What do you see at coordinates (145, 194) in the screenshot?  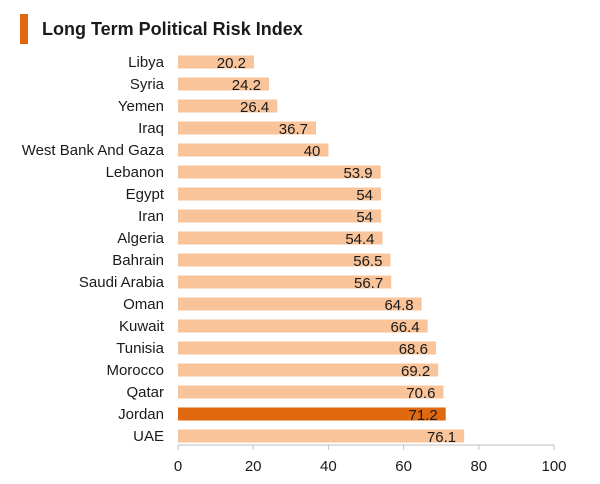 I see `category-label: Egypt` at bounding box center [145, 194].